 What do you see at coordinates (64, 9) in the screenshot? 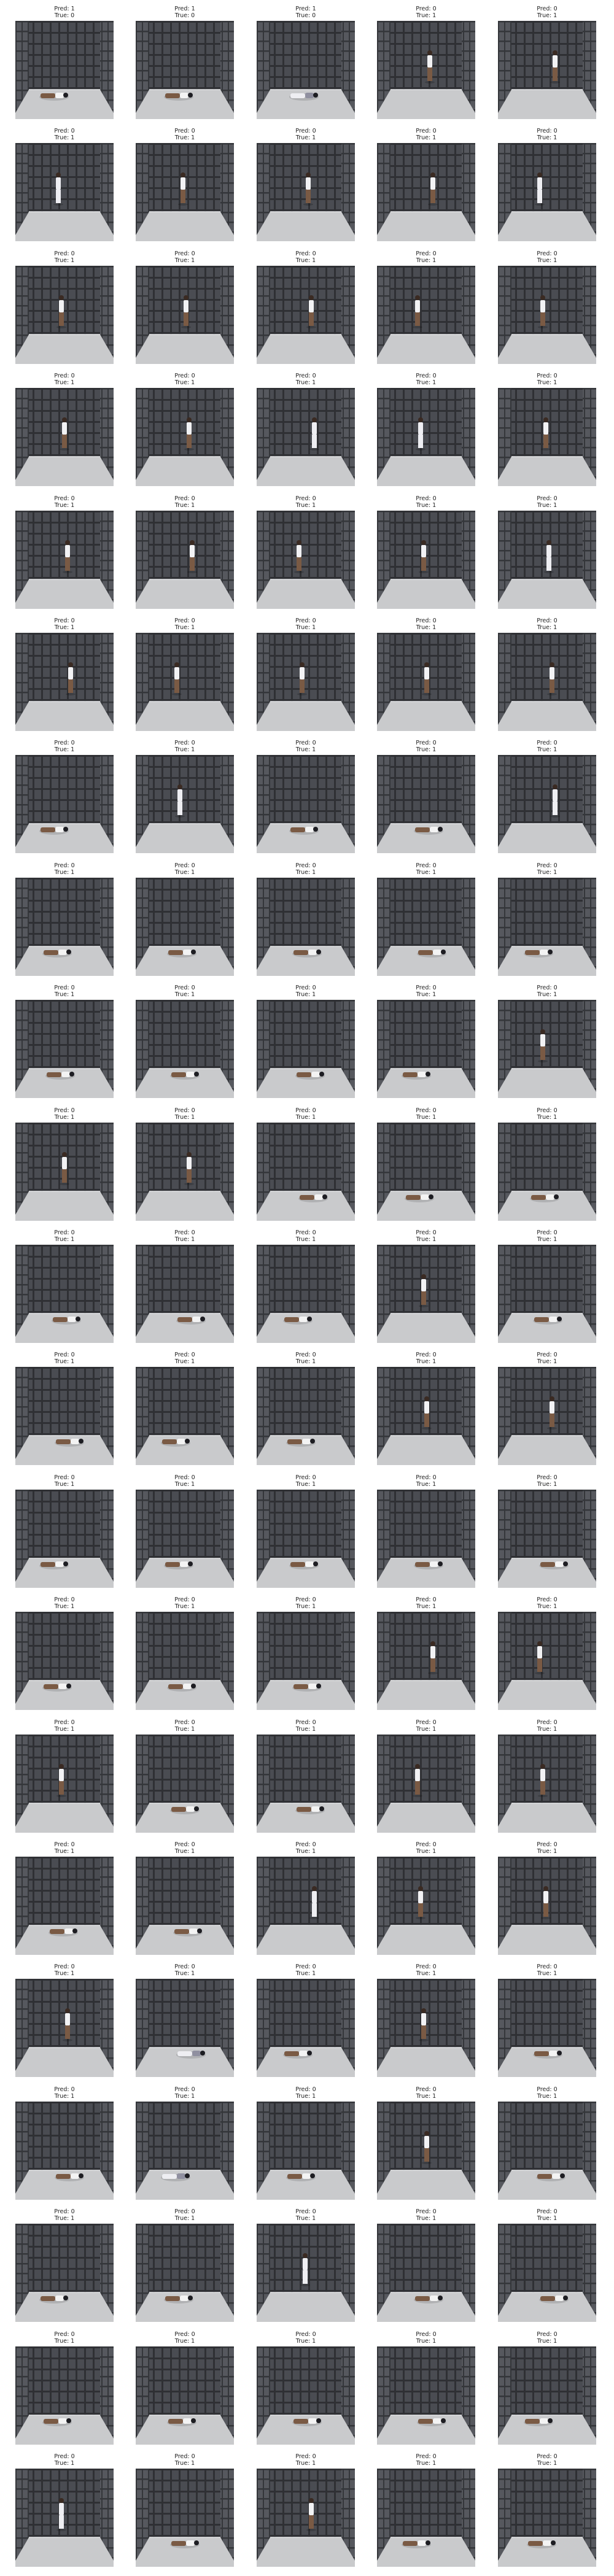
I see `pred-label: Pred: 1` at bounding box center [64, 9].